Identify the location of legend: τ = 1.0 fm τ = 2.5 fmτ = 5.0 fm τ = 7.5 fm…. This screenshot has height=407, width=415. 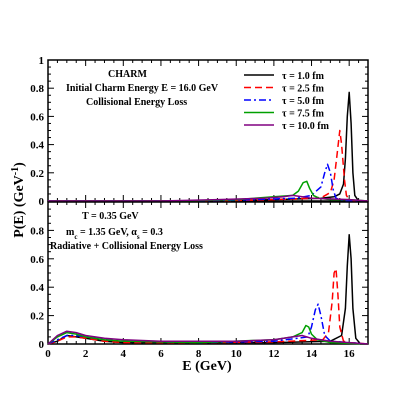
(287, 101).